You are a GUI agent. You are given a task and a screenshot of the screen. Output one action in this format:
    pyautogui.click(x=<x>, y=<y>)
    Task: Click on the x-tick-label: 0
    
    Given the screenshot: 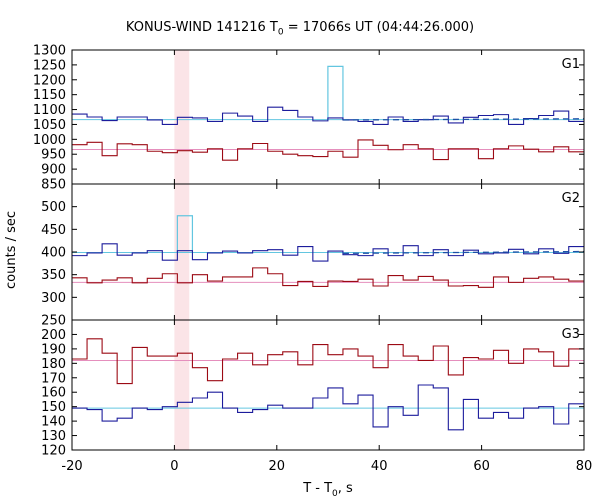 What is the action you would take?
    pyautogui.click(x=174, y=466)
    